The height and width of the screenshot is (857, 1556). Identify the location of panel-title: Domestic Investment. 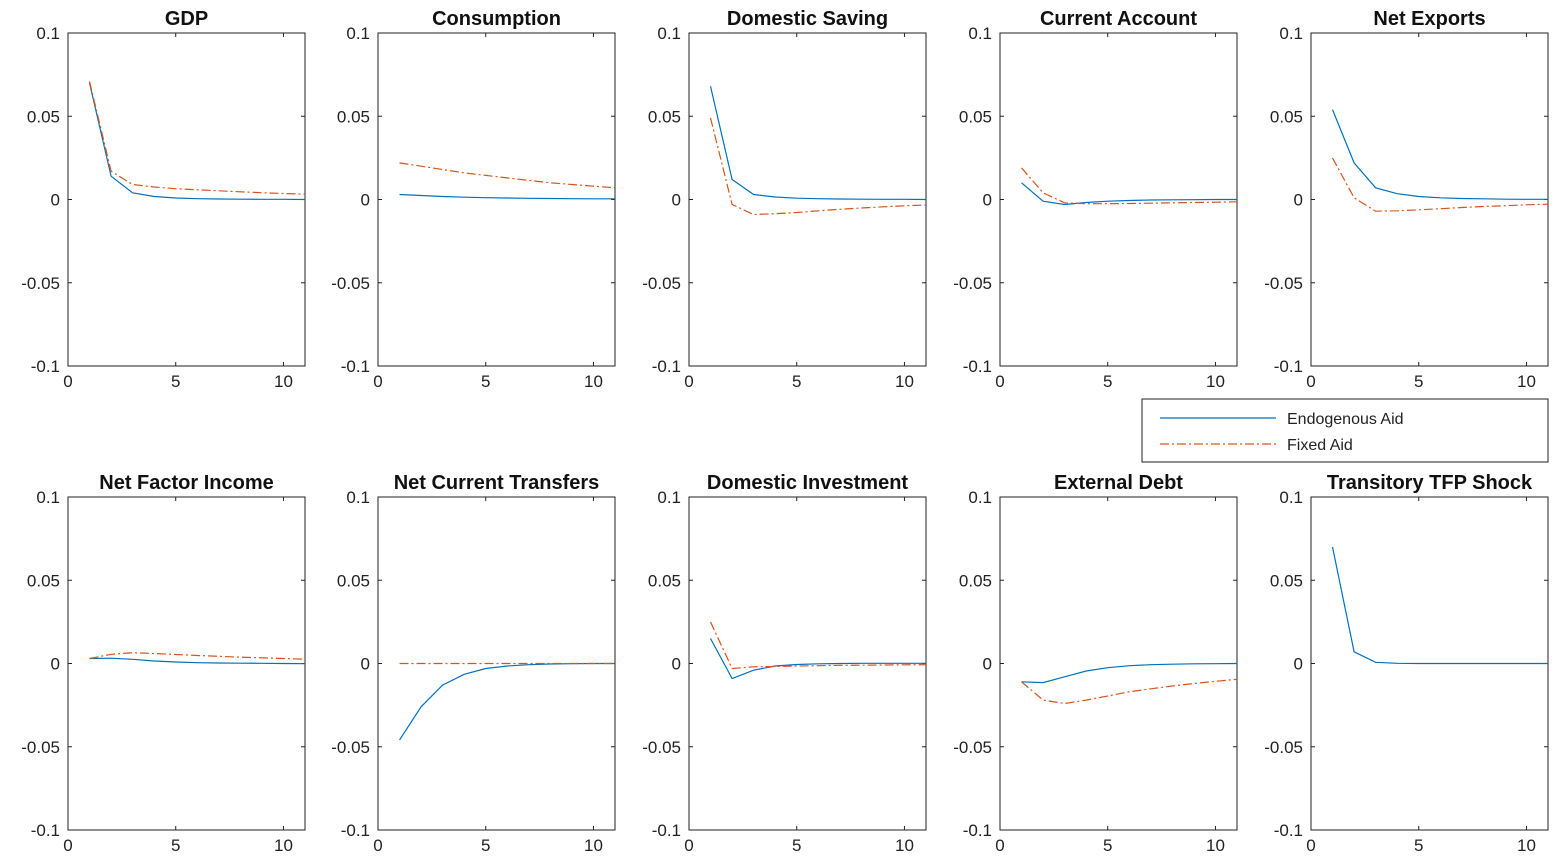
(808, 483).